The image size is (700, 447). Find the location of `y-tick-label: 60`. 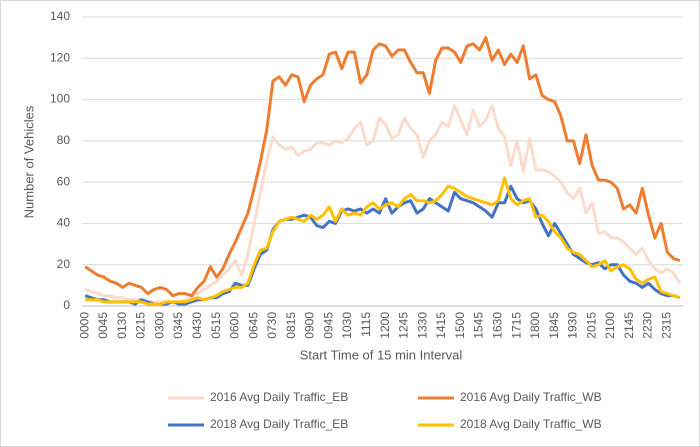

y-tick-label: 60 is located at coordinates (64, 181).